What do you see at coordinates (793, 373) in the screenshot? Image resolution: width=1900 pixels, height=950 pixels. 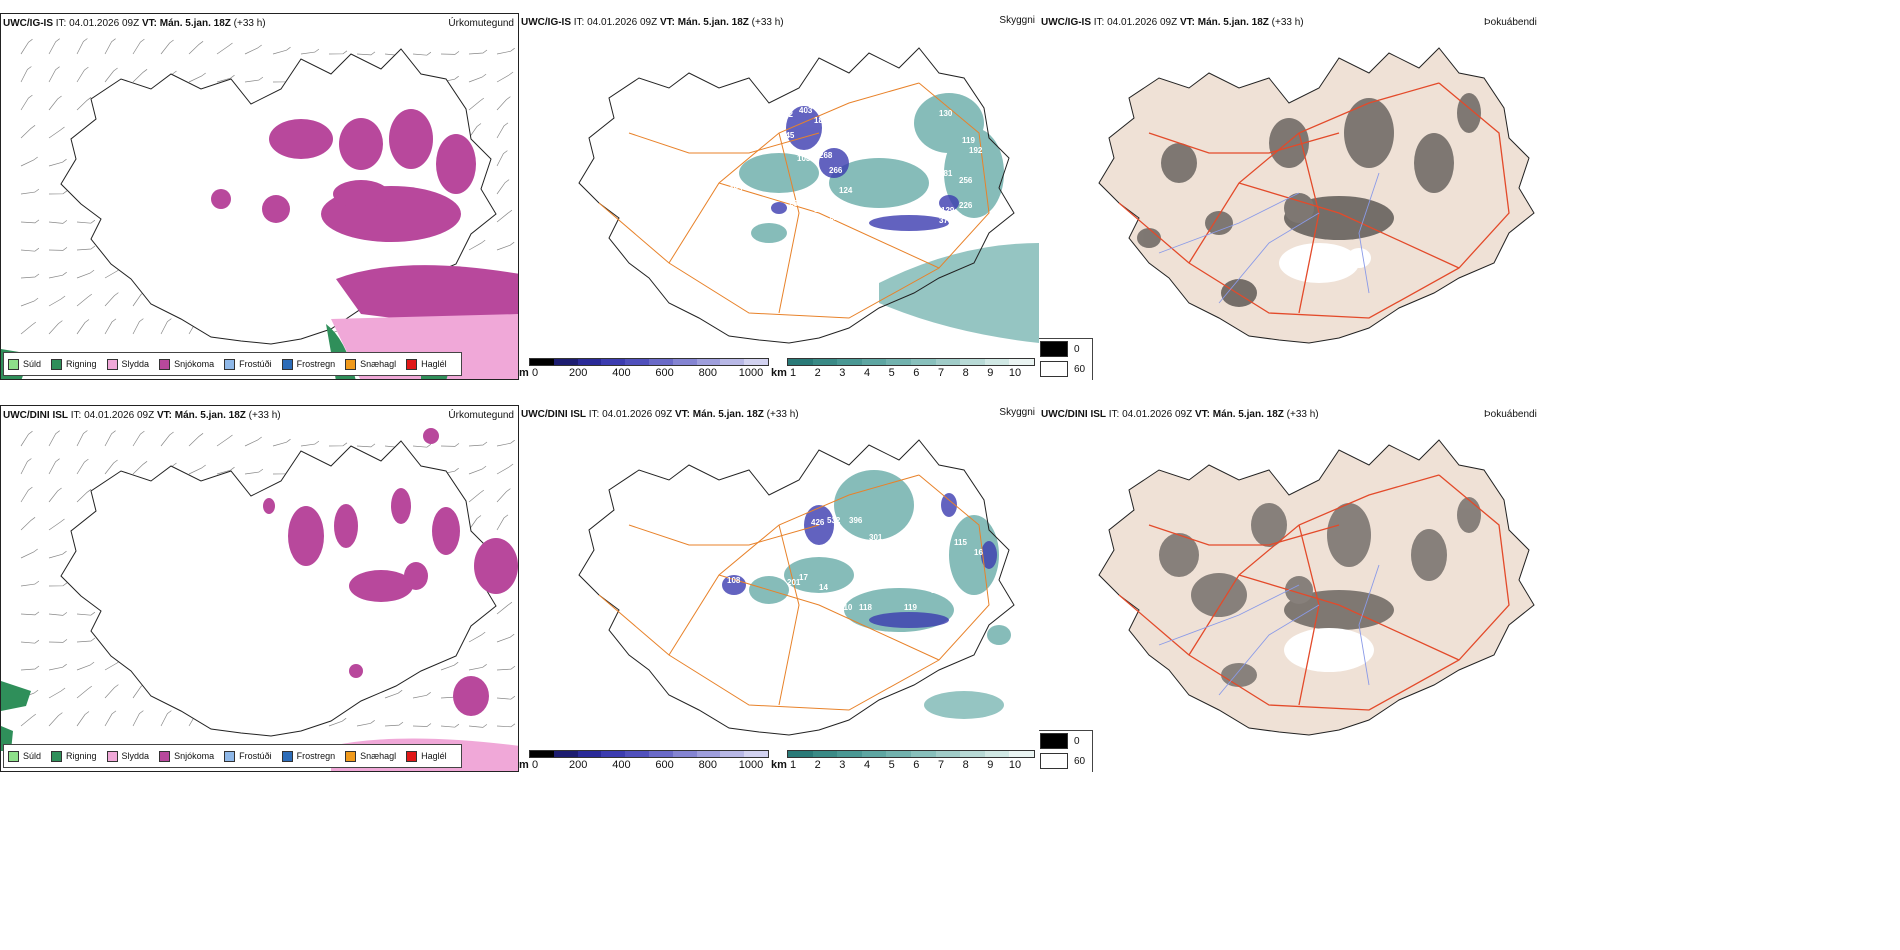 I see `colorbar-tick-label: 1` at bounding box center [793, 373].